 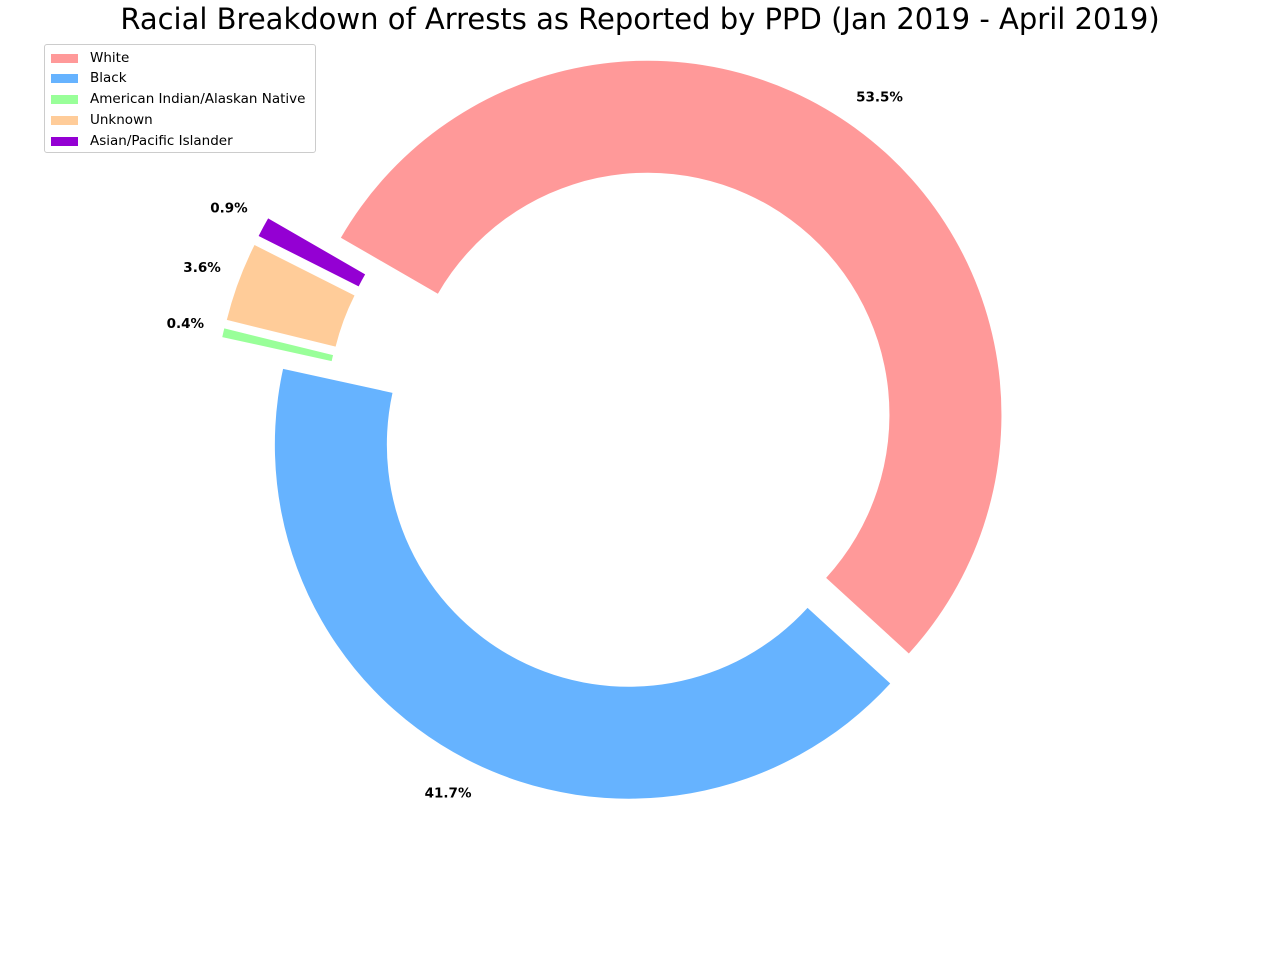 What do you see at coordinates (290, 296) in the screenshot?
I see `slice-unknown` at bounding box center [290, 296].